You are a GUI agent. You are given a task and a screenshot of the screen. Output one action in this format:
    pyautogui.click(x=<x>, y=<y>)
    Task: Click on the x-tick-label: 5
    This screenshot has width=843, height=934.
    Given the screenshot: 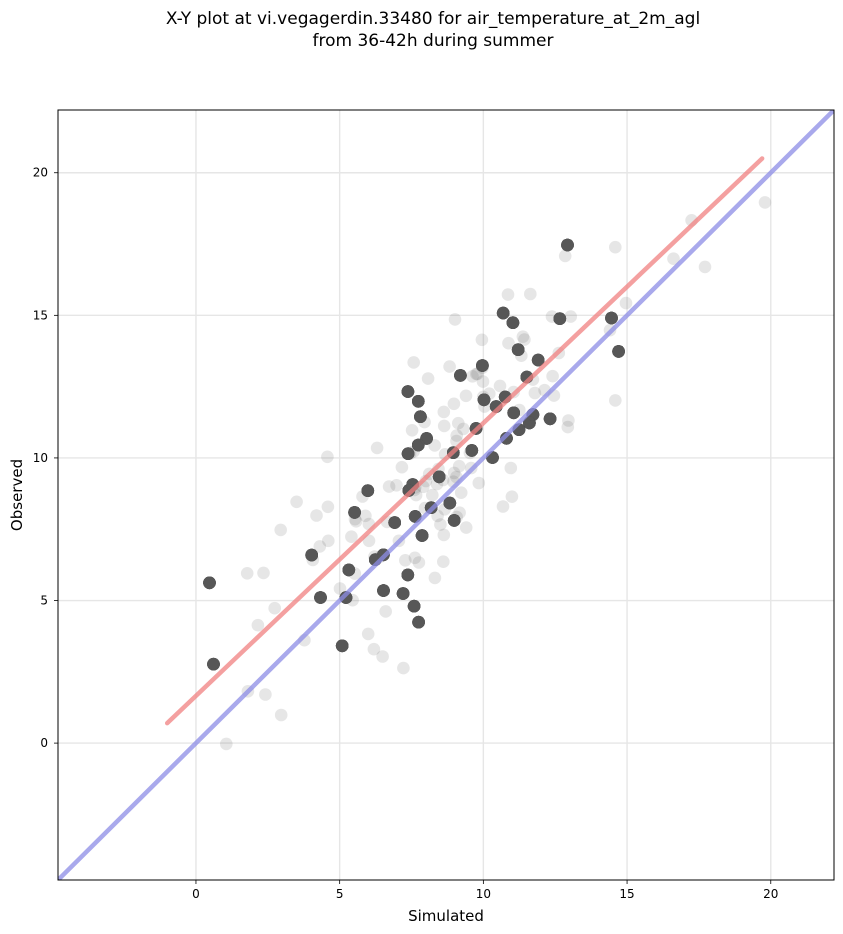 What is the action you would take?
    pyautogui.click(x=340, y=894)
    